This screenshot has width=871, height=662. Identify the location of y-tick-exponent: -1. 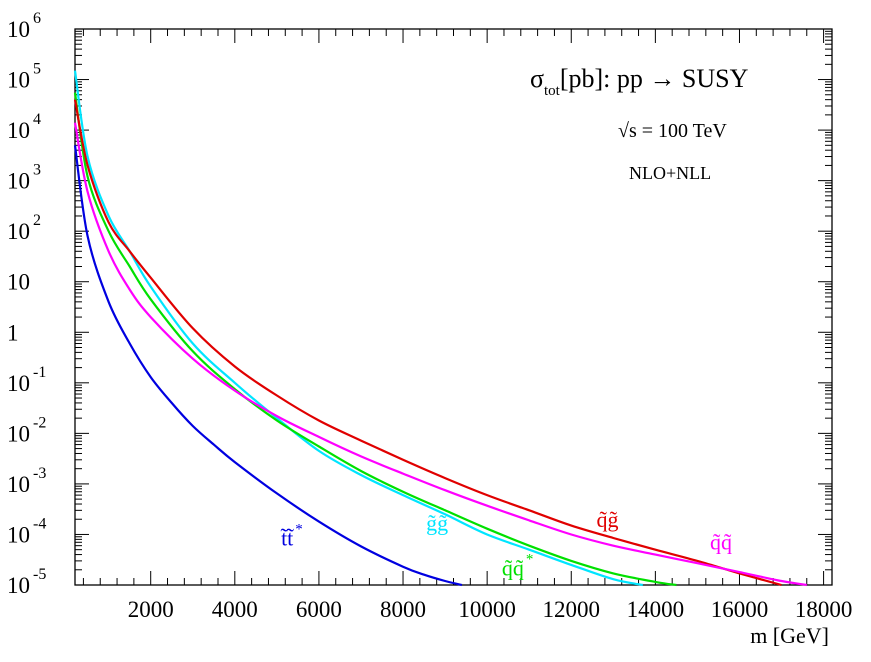
(39, 372).